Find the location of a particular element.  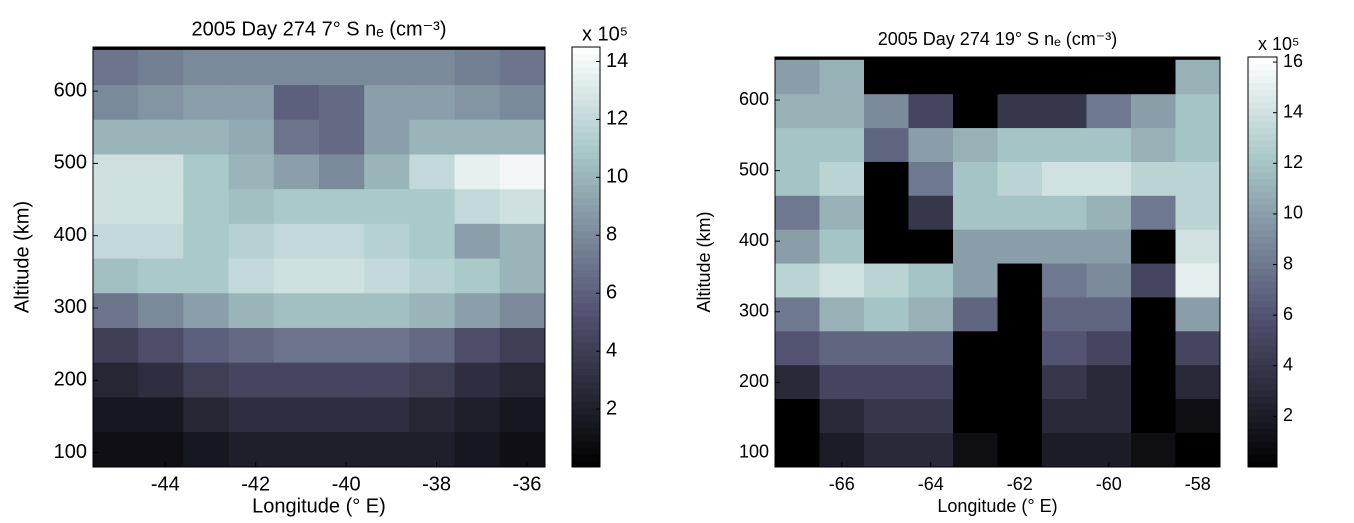

y-tick-label: 100 is located at coordinates (70, 452).